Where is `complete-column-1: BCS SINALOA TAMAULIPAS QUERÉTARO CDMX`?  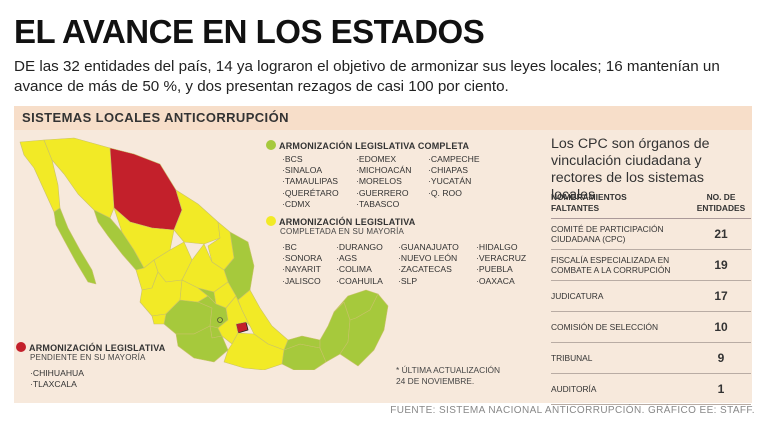 complete-column-1: BCS SINALOA TAMAULIPAS QUERÉTARO CDMX is located at coordinates (310, 182).